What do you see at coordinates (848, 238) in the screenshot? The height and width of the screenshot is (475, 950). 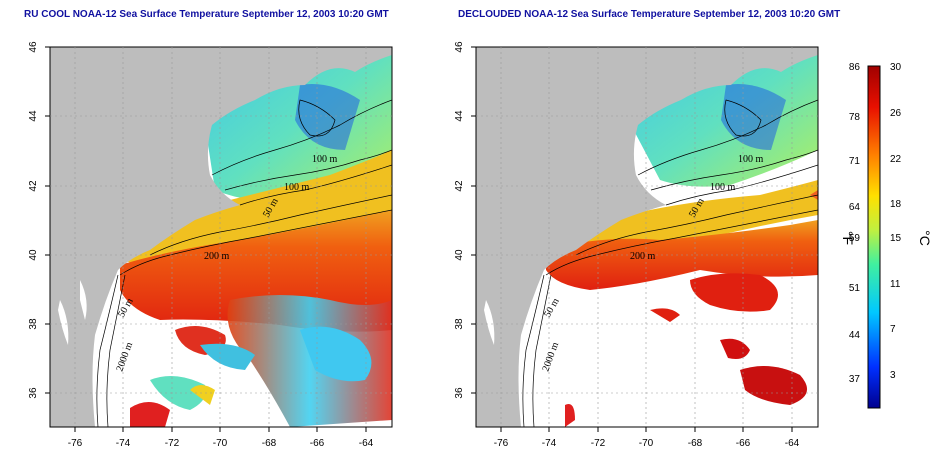 I see `colorbar-f-unit: °F` at bounding box center [848, 238].